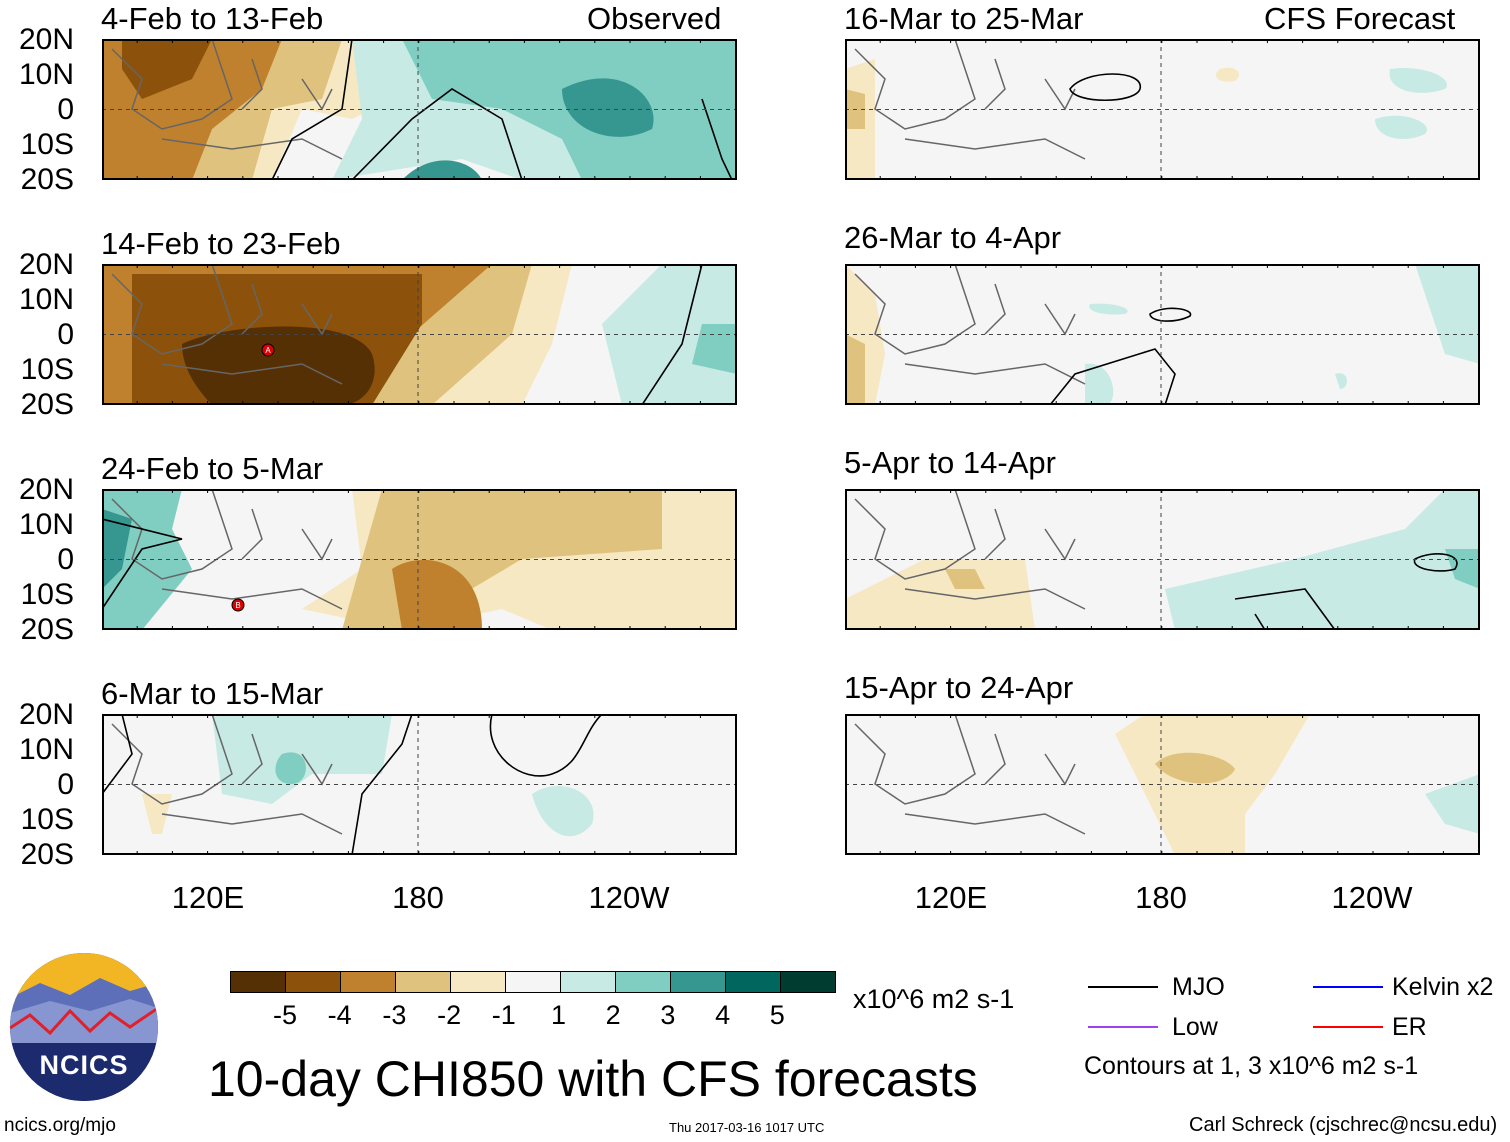 The height and width of the screenshot is (1142, 1510). Describe the element at coordinates (212, 693) in the screenshot. I see `panel-title: 6-Mar to 15-Mar` at that location.